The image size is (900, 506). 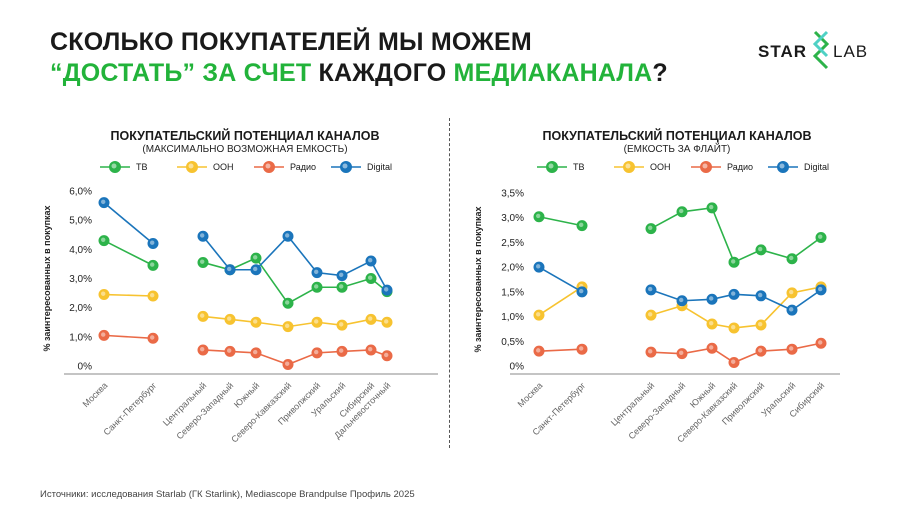 I want to click on logo-text-star: STAR, so click(x=783, y=51).